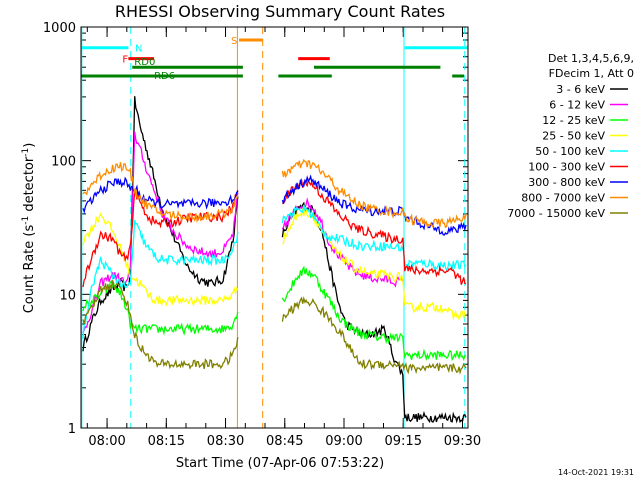 This screenshot has height=480, width=640. What do you see at coordinates (563, 198) in the screenshot?
I see `legend-entry-label: 800 - 7000 keV` at bounding box center [563, 198].